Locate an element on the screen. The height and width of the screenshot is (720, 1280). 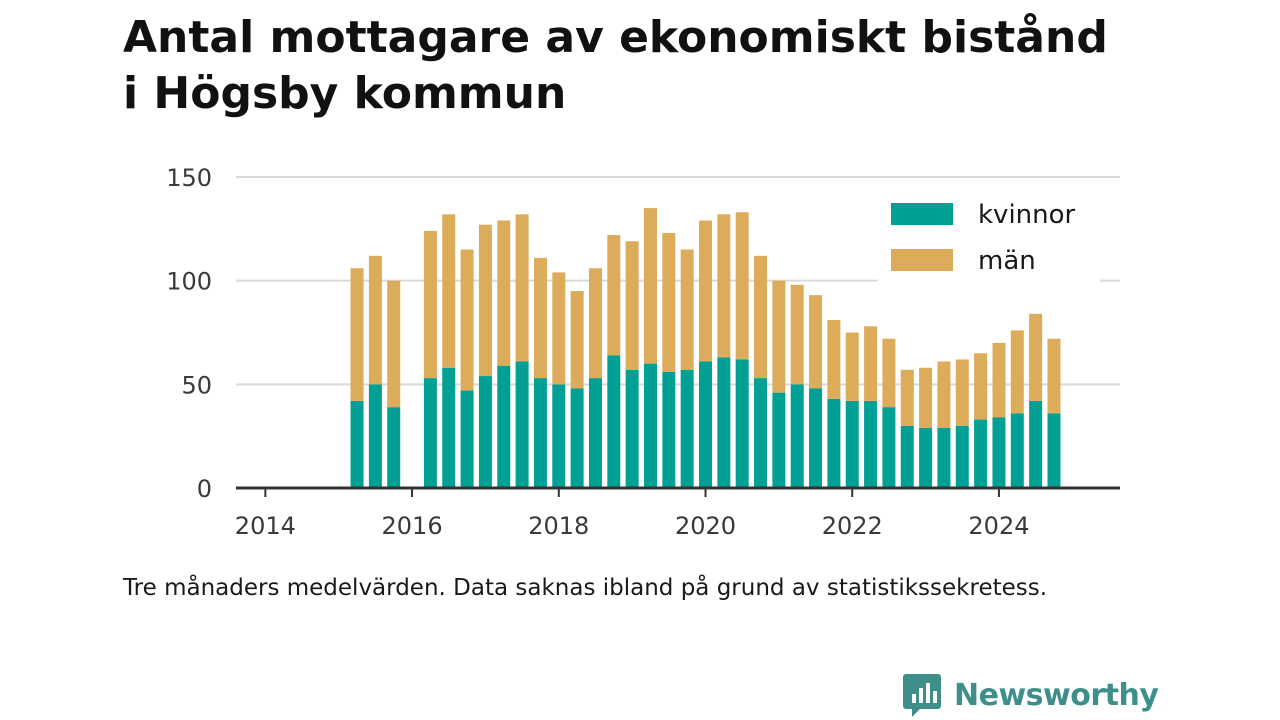
title-line-1: Antal mottagare av ekonomiskt bistånd is located at coordinates (615, 37).